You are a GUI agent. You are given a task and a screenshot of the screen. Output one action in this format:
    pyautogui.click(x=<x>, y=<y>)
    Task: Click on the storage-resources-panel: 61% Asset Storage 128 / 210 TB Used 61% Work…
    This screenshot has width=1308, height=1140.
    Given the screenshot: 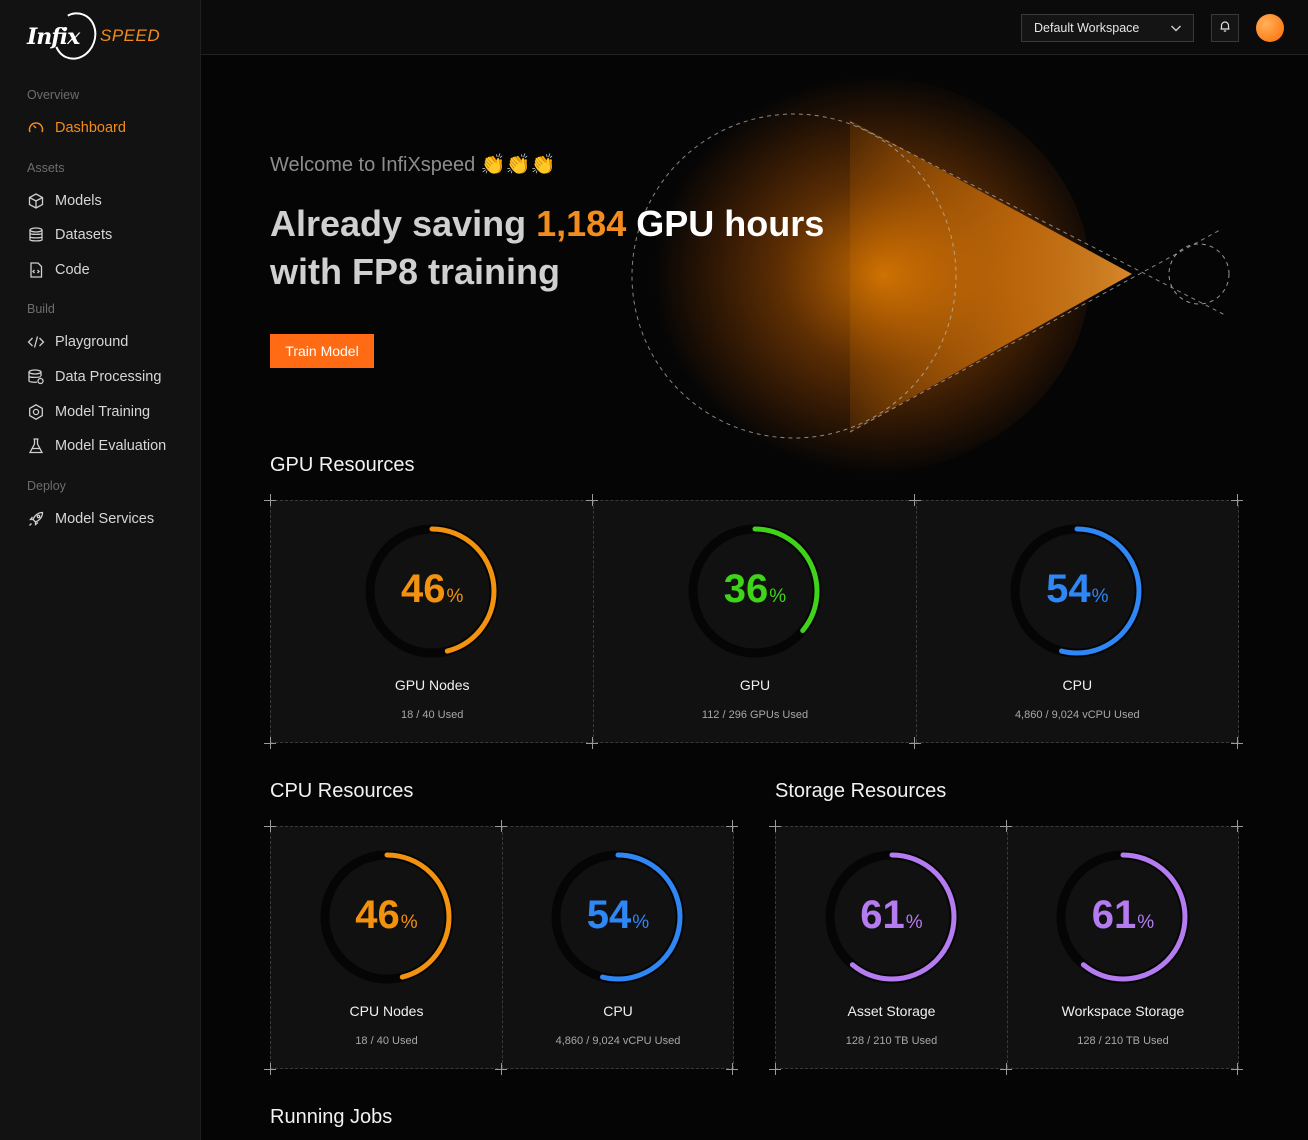 What is the action you would take?
    pyautogui.click(x=1007, y=947)
    